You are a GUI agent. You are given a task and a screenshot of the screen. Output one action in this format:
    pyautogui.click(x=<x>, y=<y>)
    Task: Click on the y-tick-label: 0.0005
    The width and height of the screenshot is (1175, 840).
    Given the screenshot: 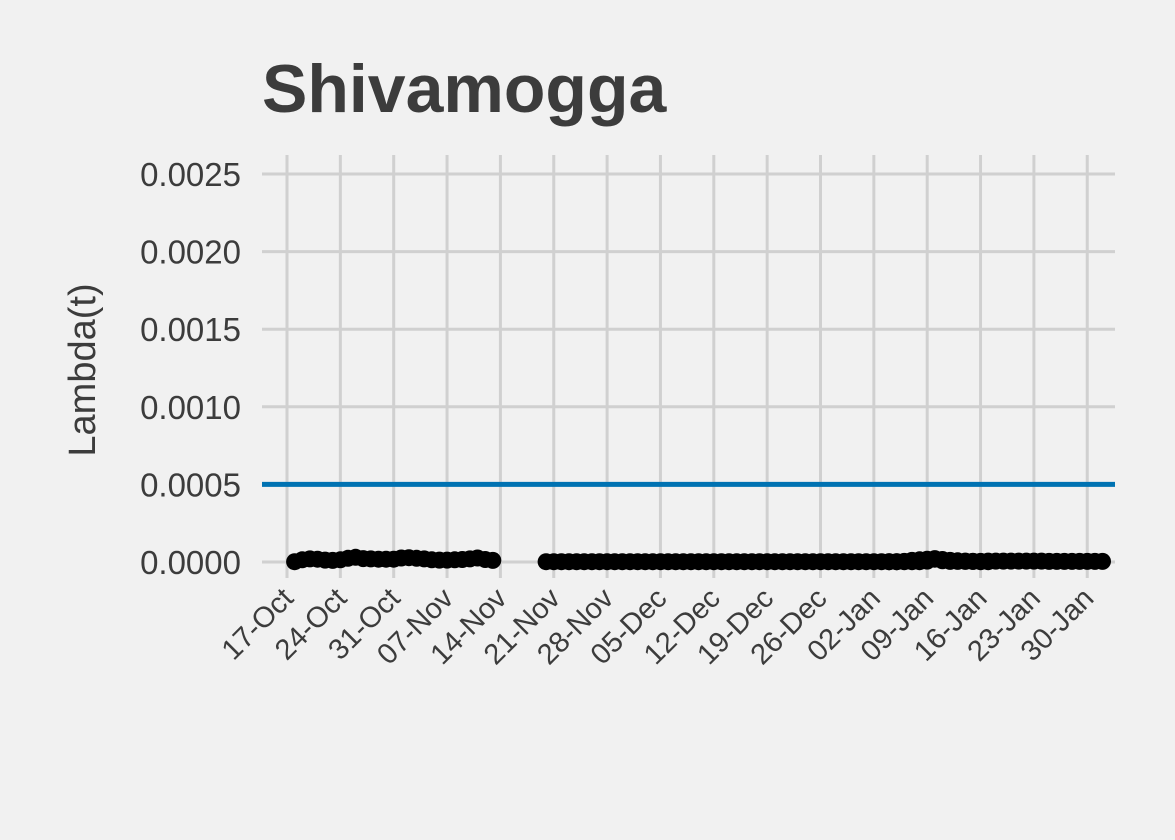 What is the action you would take?
    pyautogui.click(x=190, y=484)
    